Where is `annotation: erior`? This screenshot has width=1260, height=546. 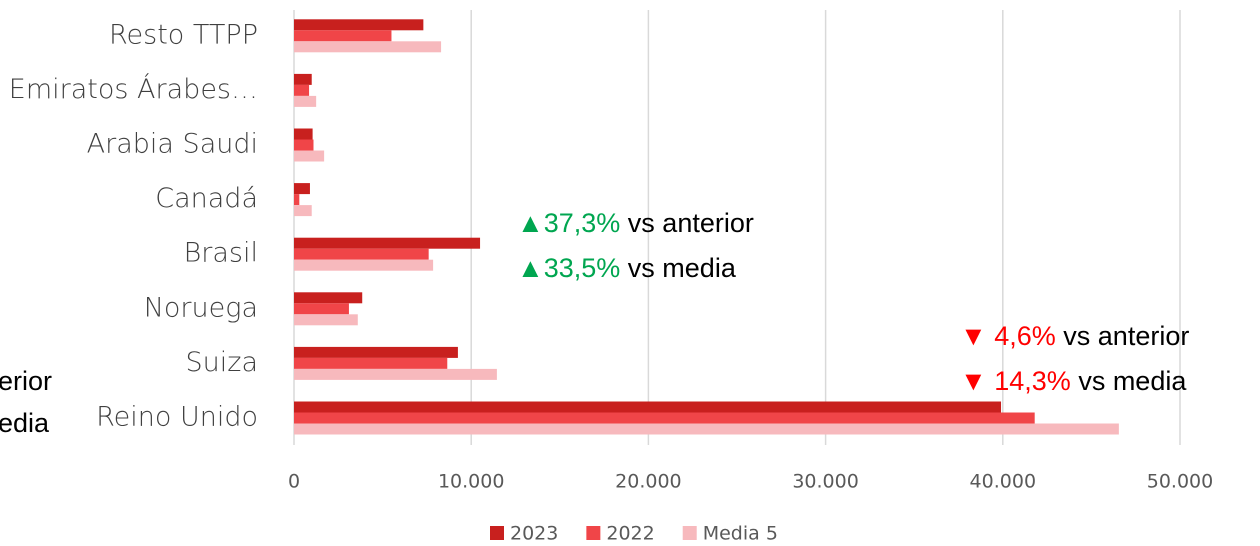 annotation: erior is located at coordinates (26, 381).